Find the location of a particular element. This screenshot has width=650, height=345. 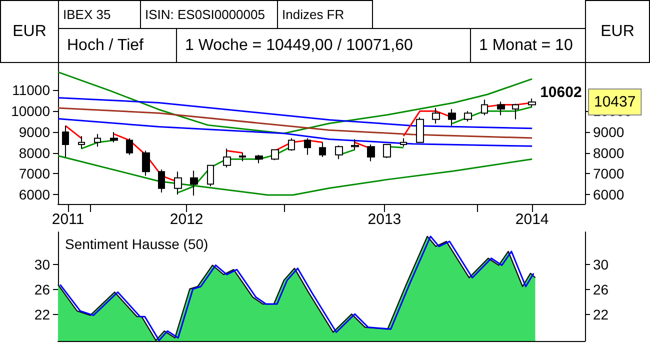

y2-tick-label: 6000 is located at coordinates (608, 194).